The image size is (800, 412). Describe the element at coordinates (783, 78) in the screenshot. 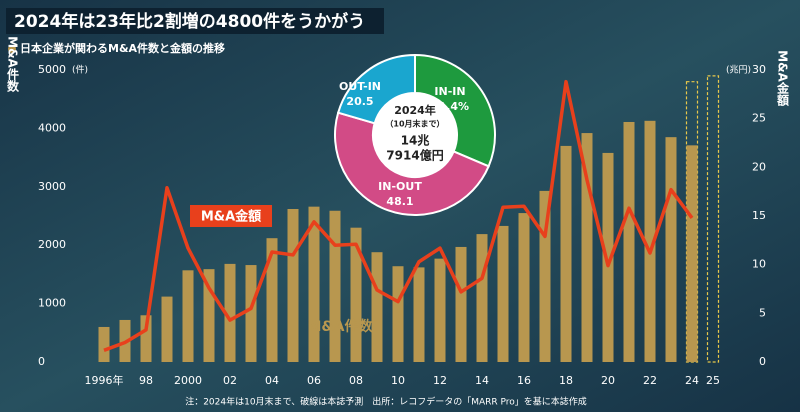

I see `y2-axis-label: M&A金額` at that location.